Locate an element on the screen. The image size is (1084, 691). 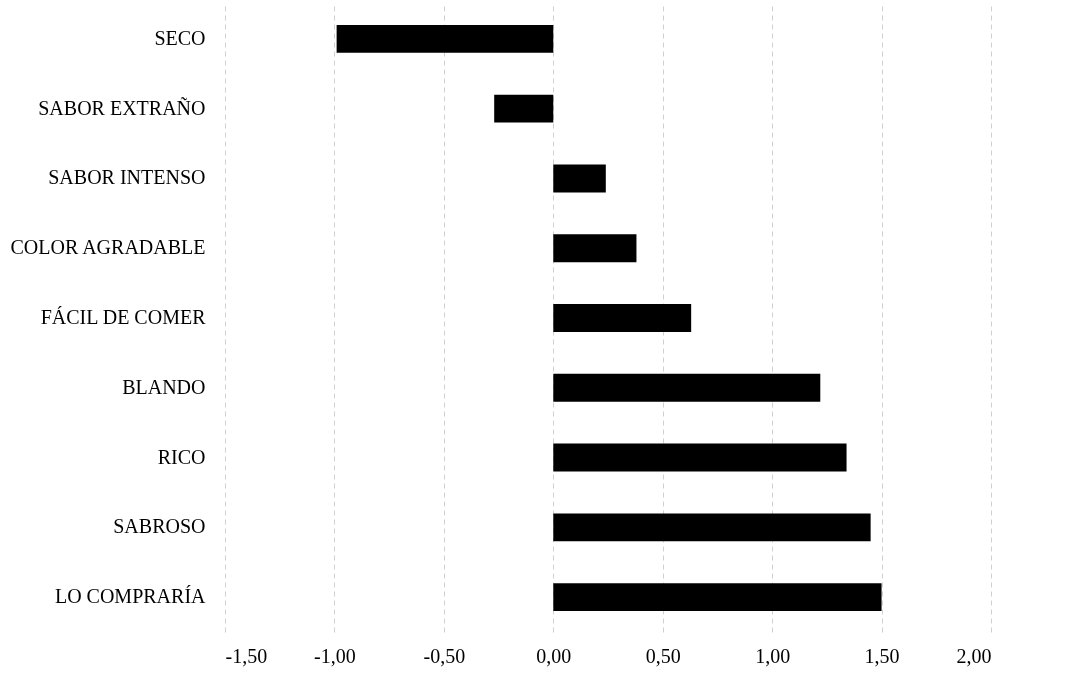
y-tick-label: SABROSO is located at coordinates (159, 526).